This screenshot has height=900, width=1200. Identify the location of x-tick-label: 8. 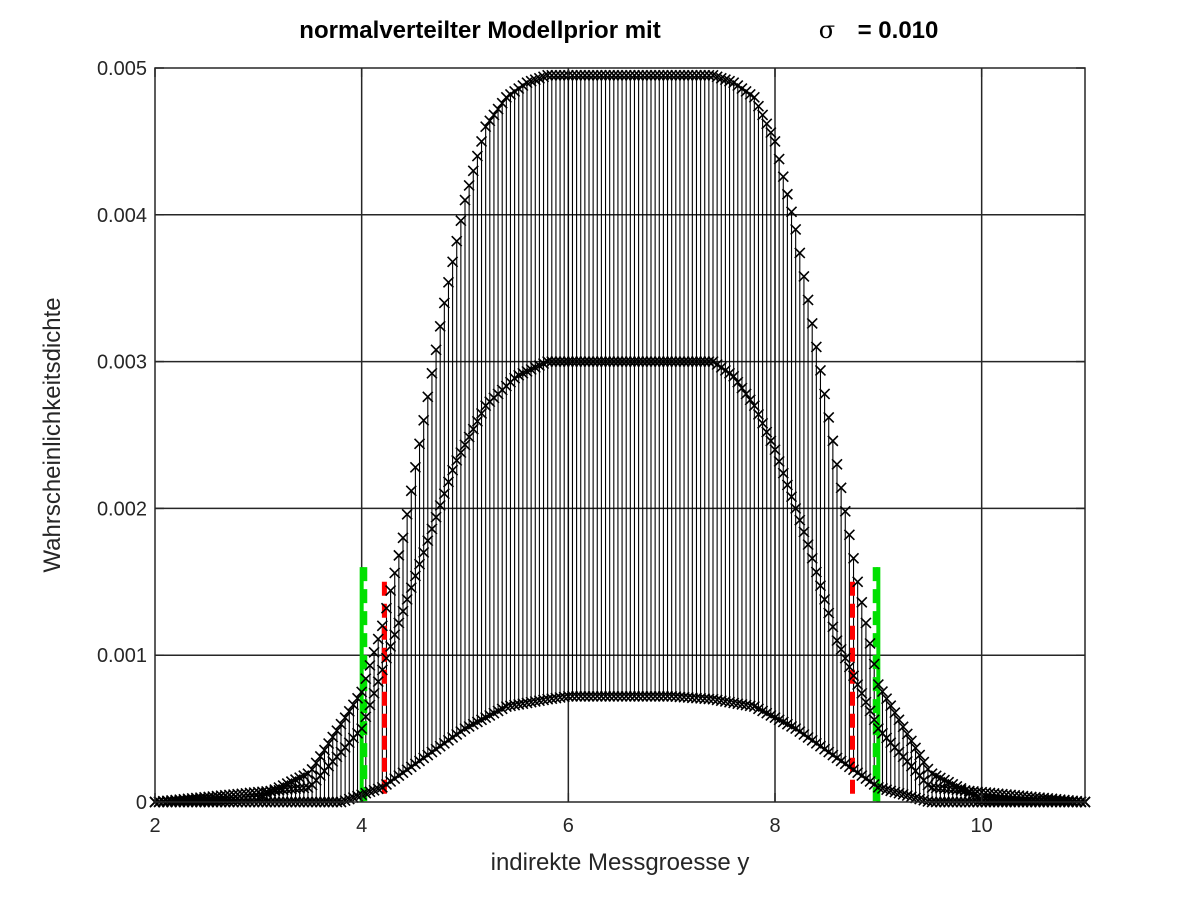
(774, 826).